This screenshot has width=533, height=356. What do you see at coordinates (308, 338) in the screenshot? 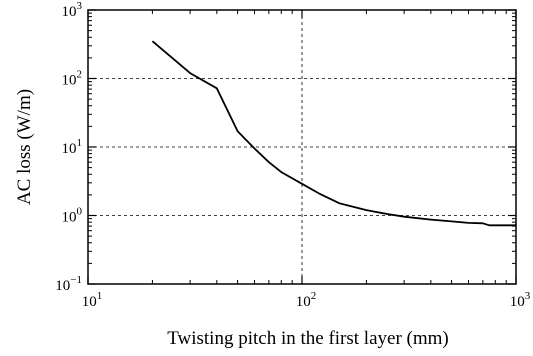
I see `x-axis-label: Twisting pitch in the first layer (mm)` at bounding box center [308, 338].